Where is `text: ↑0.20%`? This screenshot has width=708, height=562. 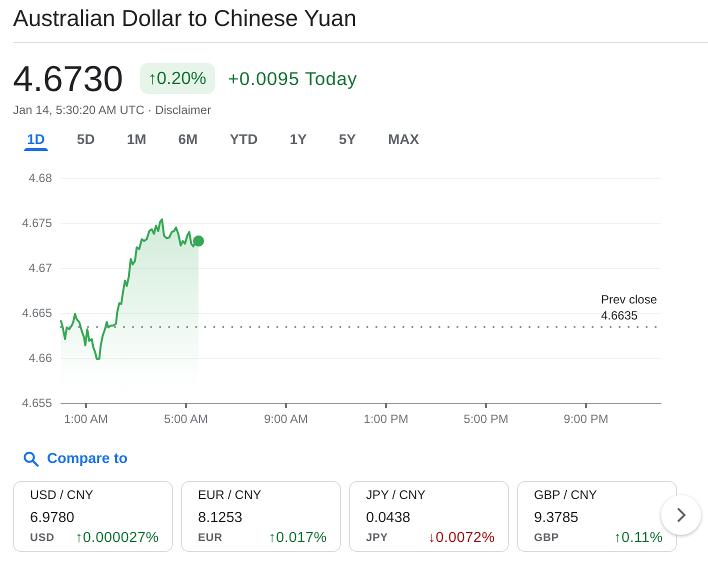 text: ↑0.20% is located at coordinates (177, 78).